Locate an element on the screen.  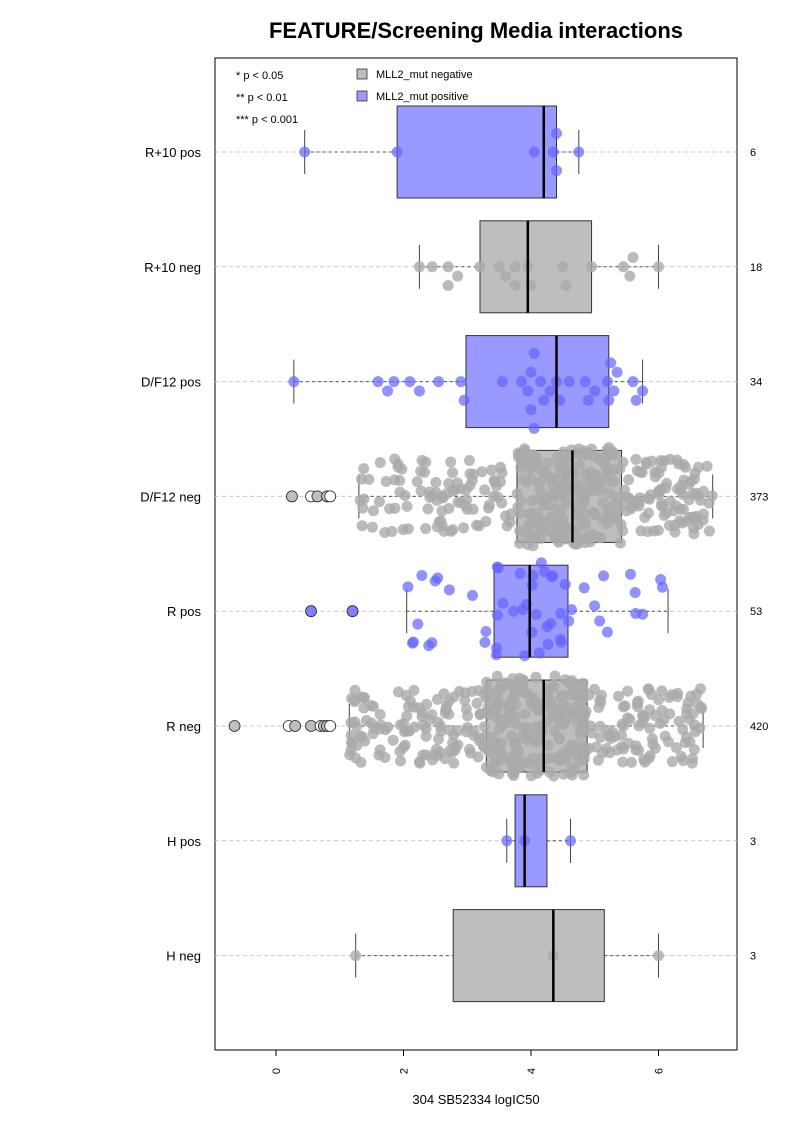
x-tick-label: 0 is located at coordinates (277, 1071).